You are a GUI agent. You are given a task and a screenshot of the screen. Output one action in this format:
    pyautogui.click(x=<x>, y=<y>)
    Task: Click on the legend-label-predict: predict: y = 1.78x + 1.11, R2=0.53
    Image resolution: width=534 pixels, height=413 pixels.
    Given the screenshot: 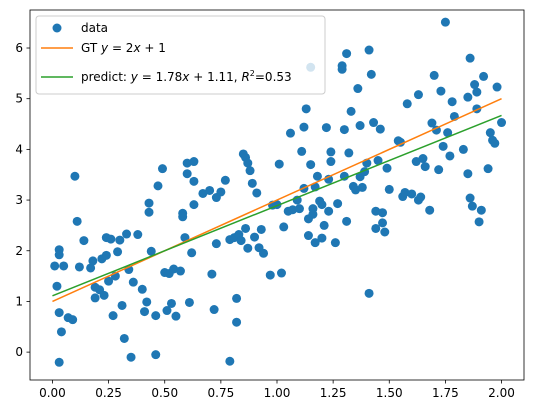 What is the action you would take?
    pyautogui.click(x=186, y=76)
    